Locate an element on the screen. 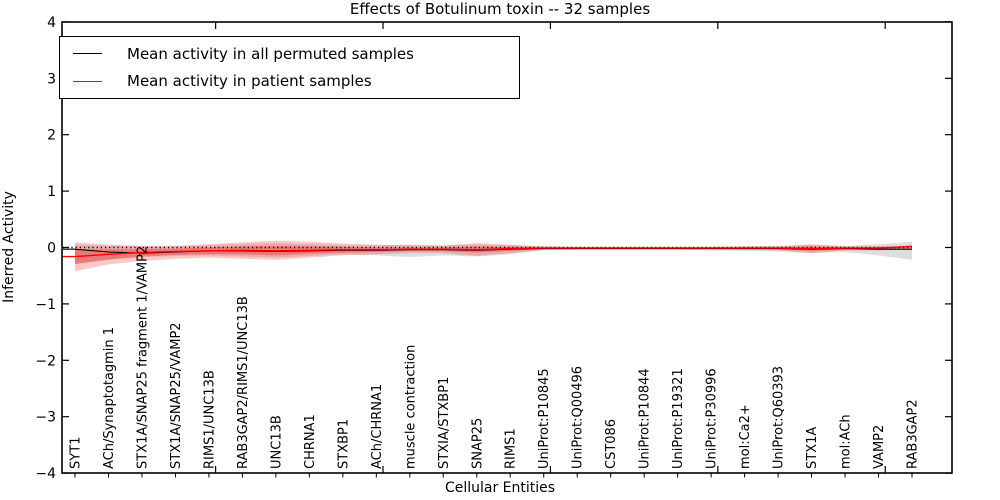  x-category-label: STXBP1 is located at coordinates (343, 444).